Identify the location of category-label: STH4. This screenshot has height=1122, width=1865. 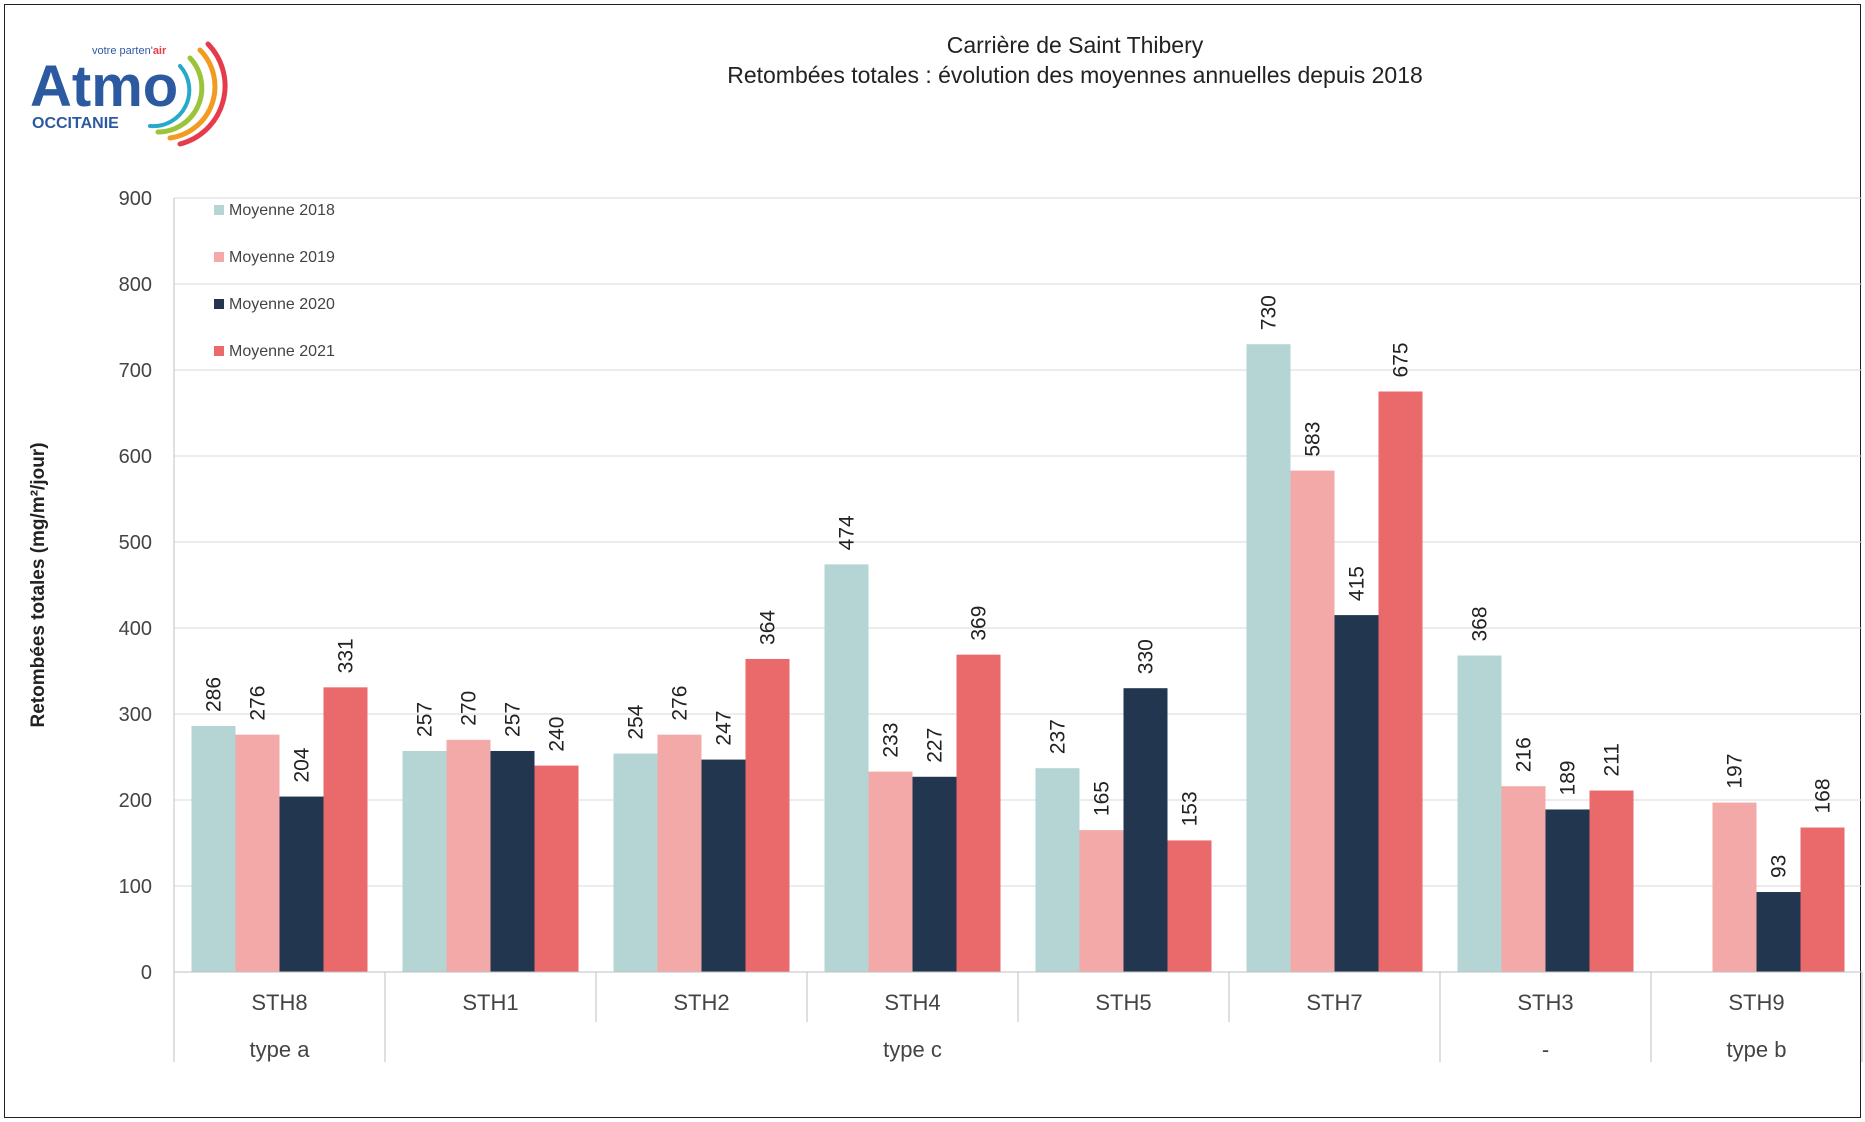
(912, 1002).